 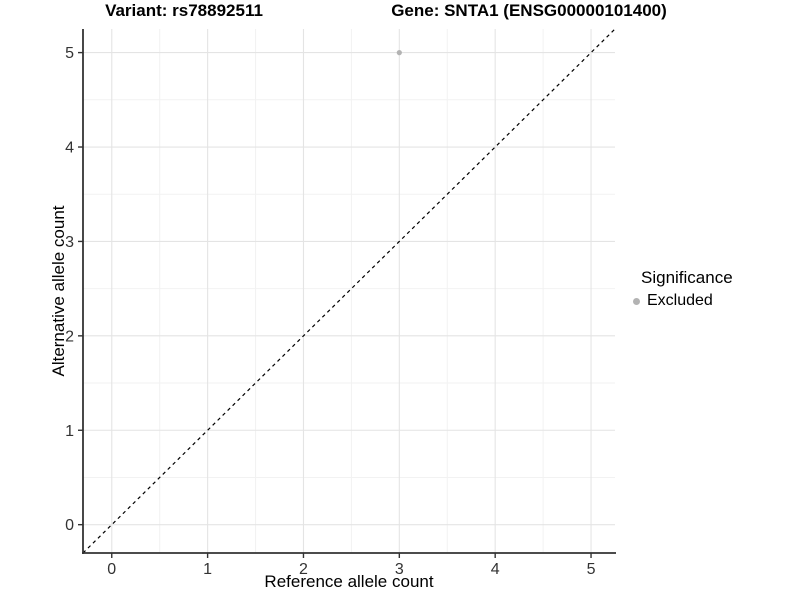 What do you see at coordinates (69, 242) in the screenshot?
I see `y-tick-label: 3` at bounding box center [69, 242].